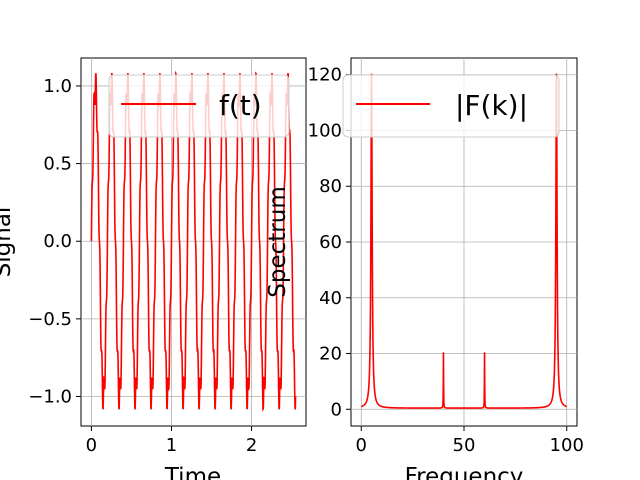  I want to click on signal-x-axis-label: Time, so click(192, 472).